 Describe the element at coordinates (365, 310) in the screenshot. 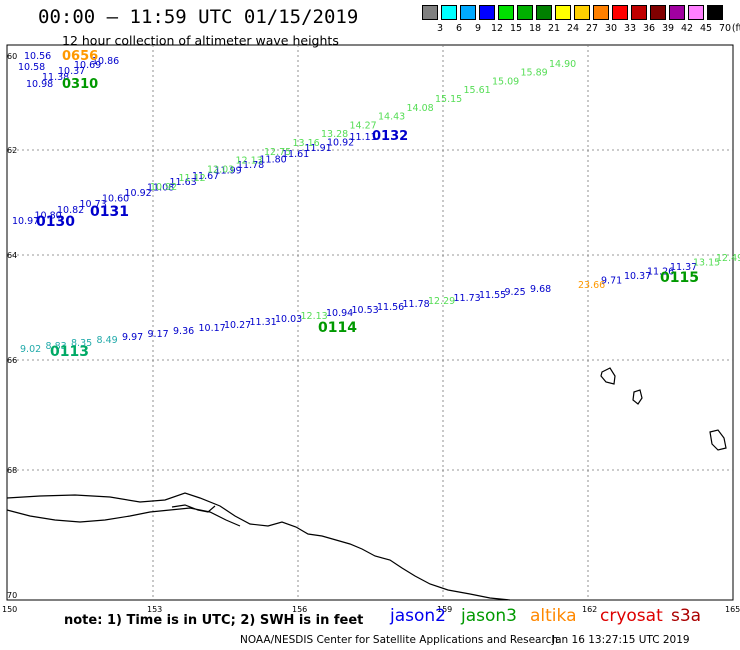

I see `swh-value: 10.53` at that location.